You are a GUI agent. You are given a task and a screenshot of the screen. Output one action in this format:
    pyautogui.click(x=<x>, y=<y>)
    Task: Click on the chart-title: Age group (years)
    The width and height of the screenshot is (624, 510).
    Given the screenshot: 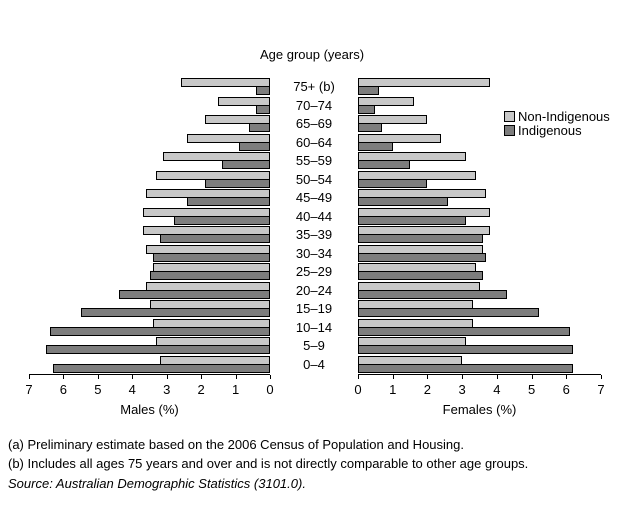 What is the action you would take?
    pyautogui.click(x=312, y=54)
    